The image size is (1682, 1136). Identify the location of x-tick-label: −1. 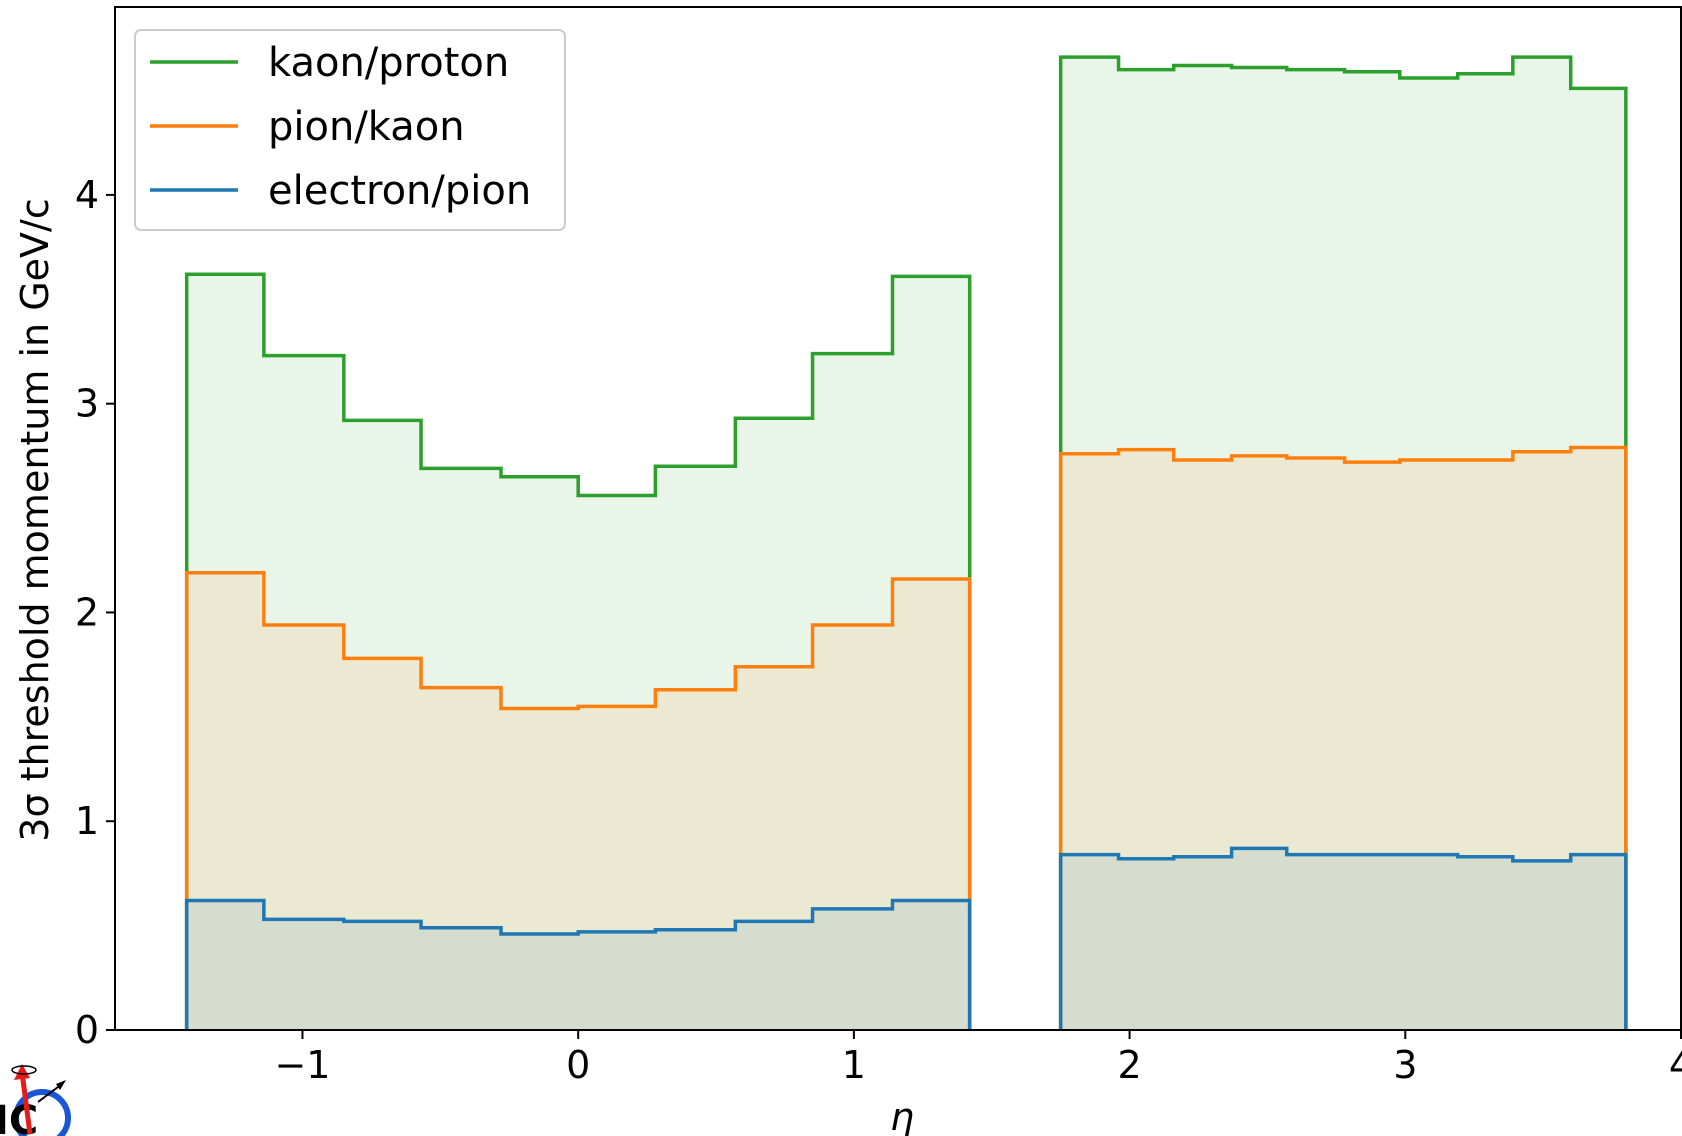
(302, 1065).